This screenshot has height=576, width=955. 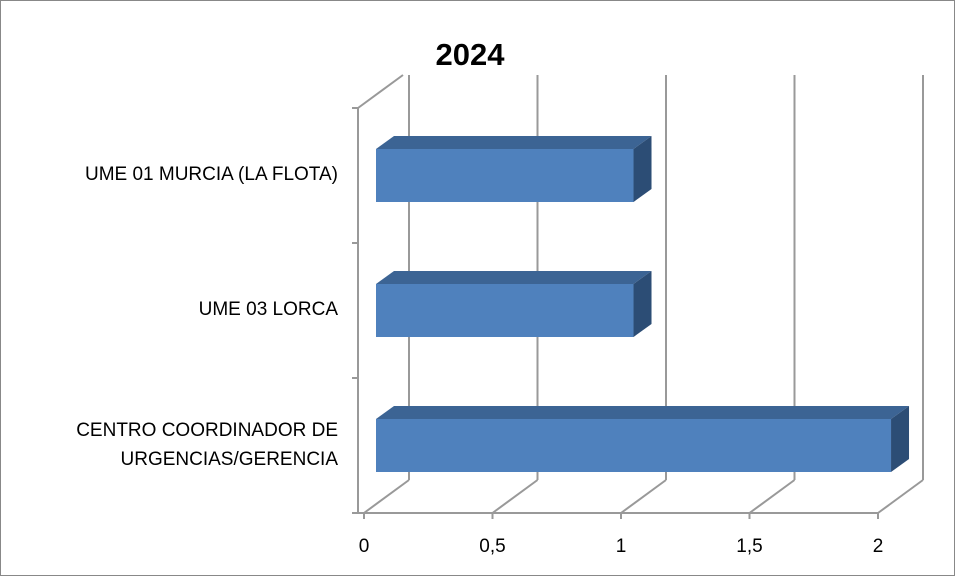 What do you see at coordinates (492, 546) in the screenshot?
I see `x-tick-label: 0,5` at bounding box center [492, 546].